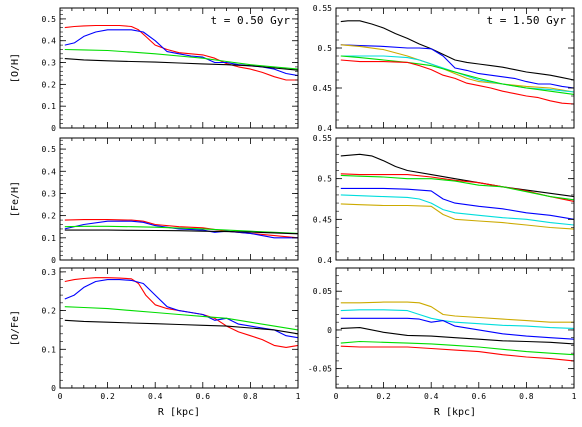 Image resolution: width=582 pixels, height=427 pixels. Describe the element at coordinates (325, 128) in the screenshot. I see `top-right-ytick-label: 0.4` at that location.